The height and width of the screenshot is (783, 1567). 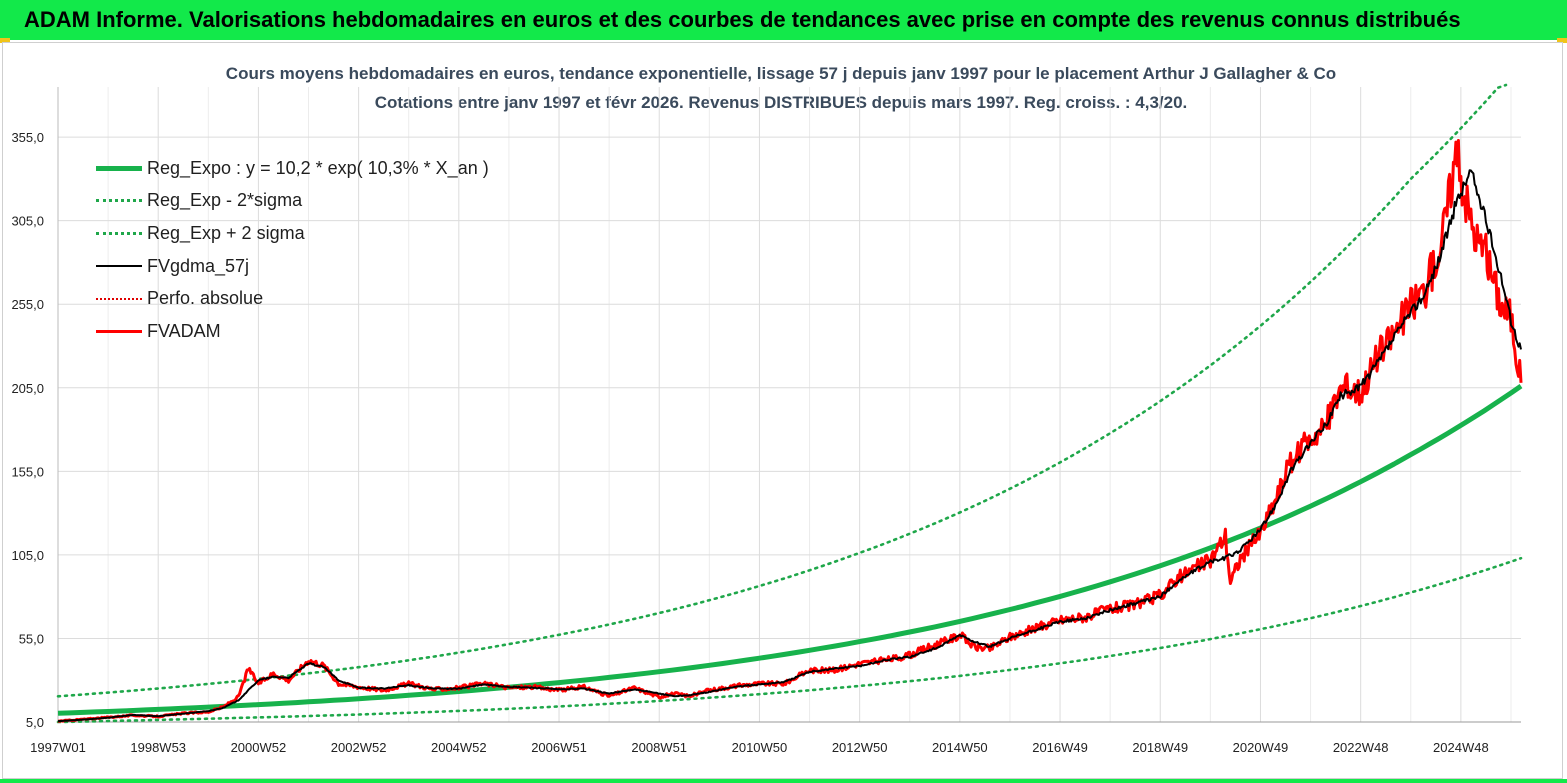 I want to click on x-tick-label: 2022W48, so click(x=1361, y=747).